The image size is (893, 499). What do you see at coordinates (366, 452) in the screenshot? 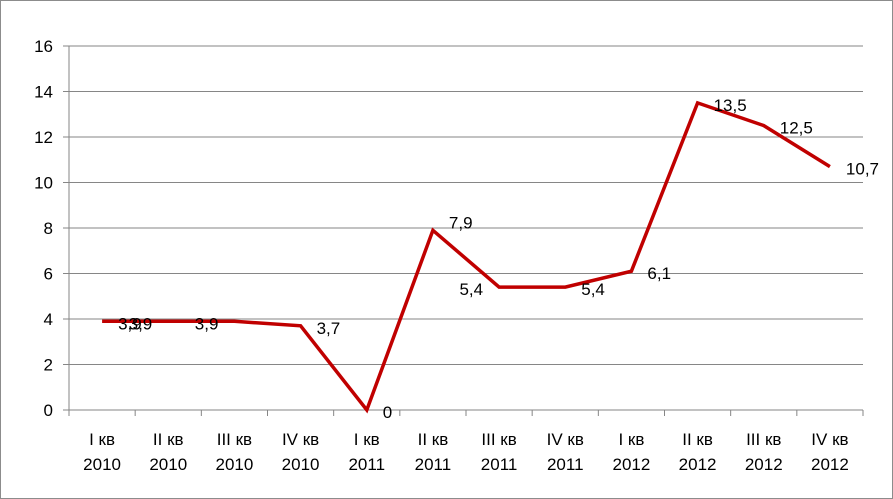
I see `x-tick-label: I кв 2011` at bounding box center [366, 452].